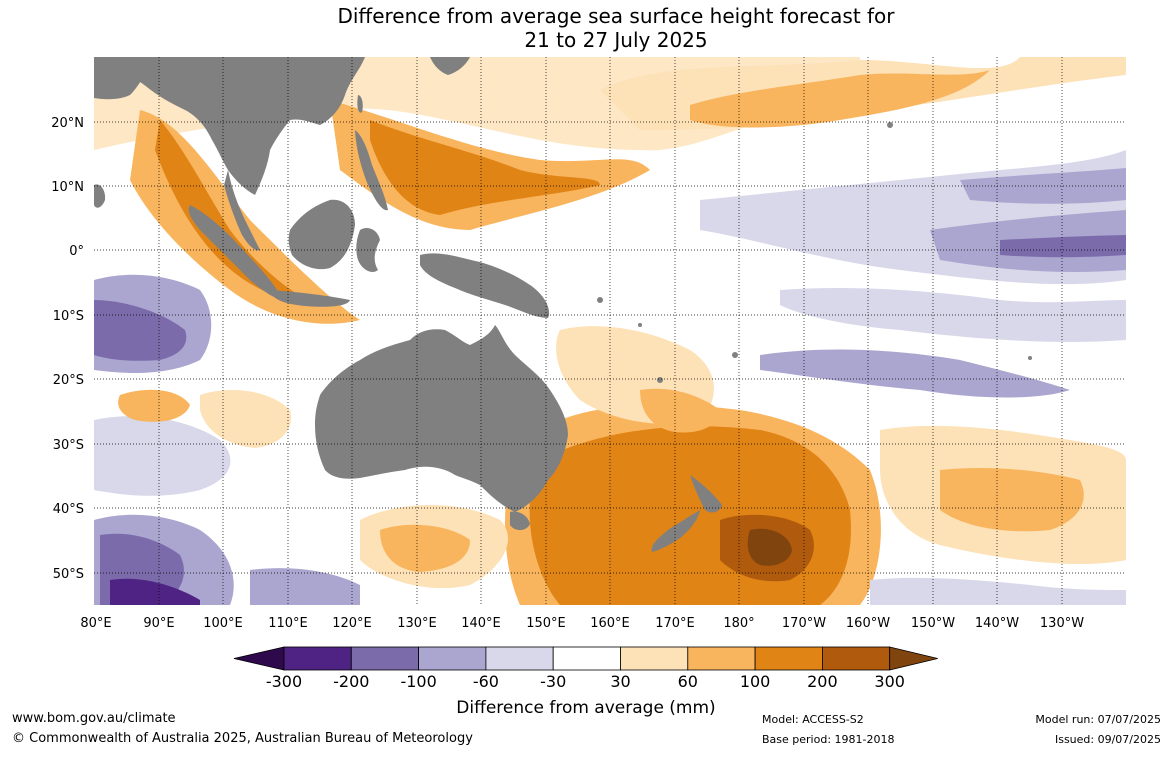 The image size is (1173, 770). What do you see at coordinates (360, 104) in the screenshot?
I see `taiwan-landmass` at bounding box center [360, 104].